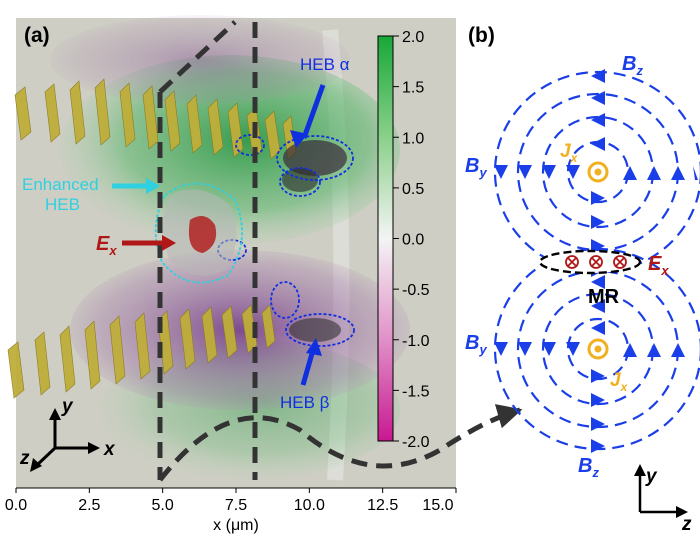 The height and width of the screenshot is (545, 700). I want to click on colorbar-tick-label: 0.0, so click(413, 240).